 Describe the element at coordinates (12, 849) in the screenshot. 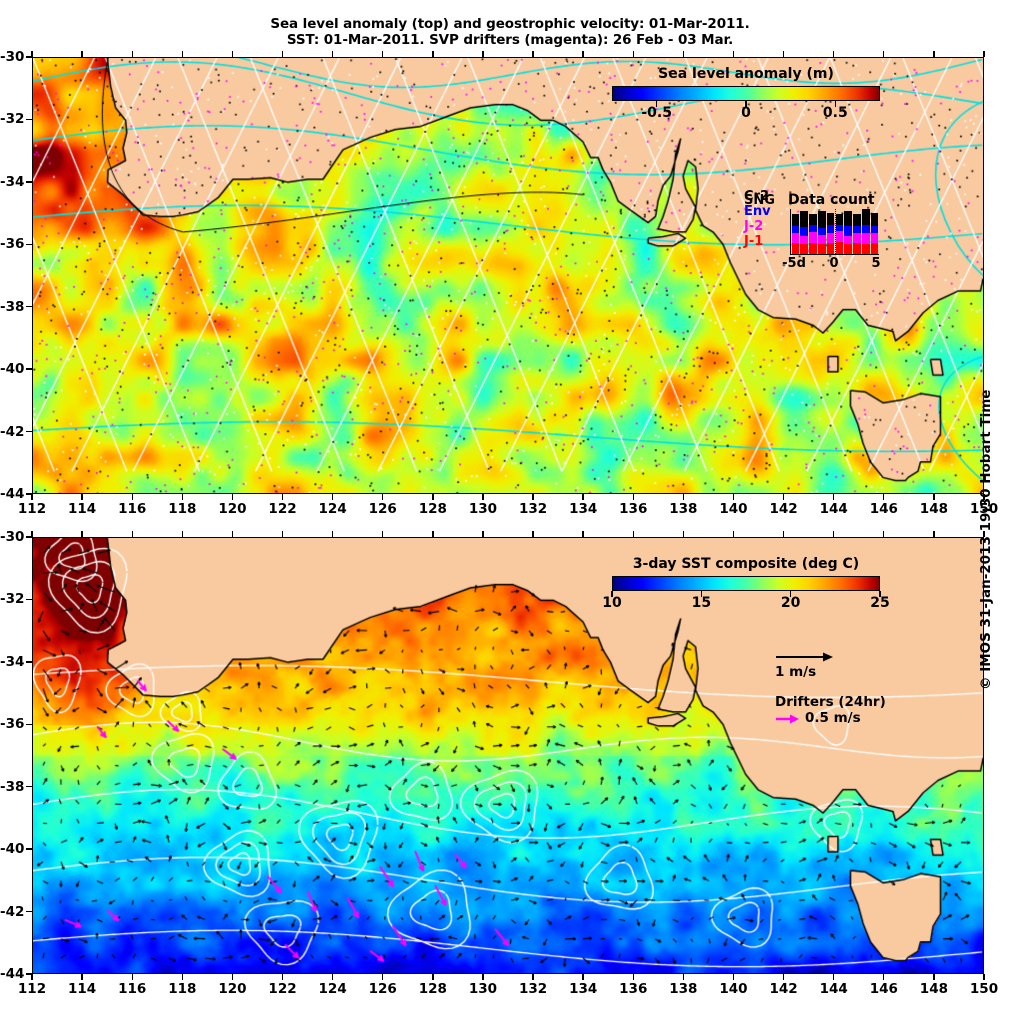

I see `lat-tick-label: -40` at that location.